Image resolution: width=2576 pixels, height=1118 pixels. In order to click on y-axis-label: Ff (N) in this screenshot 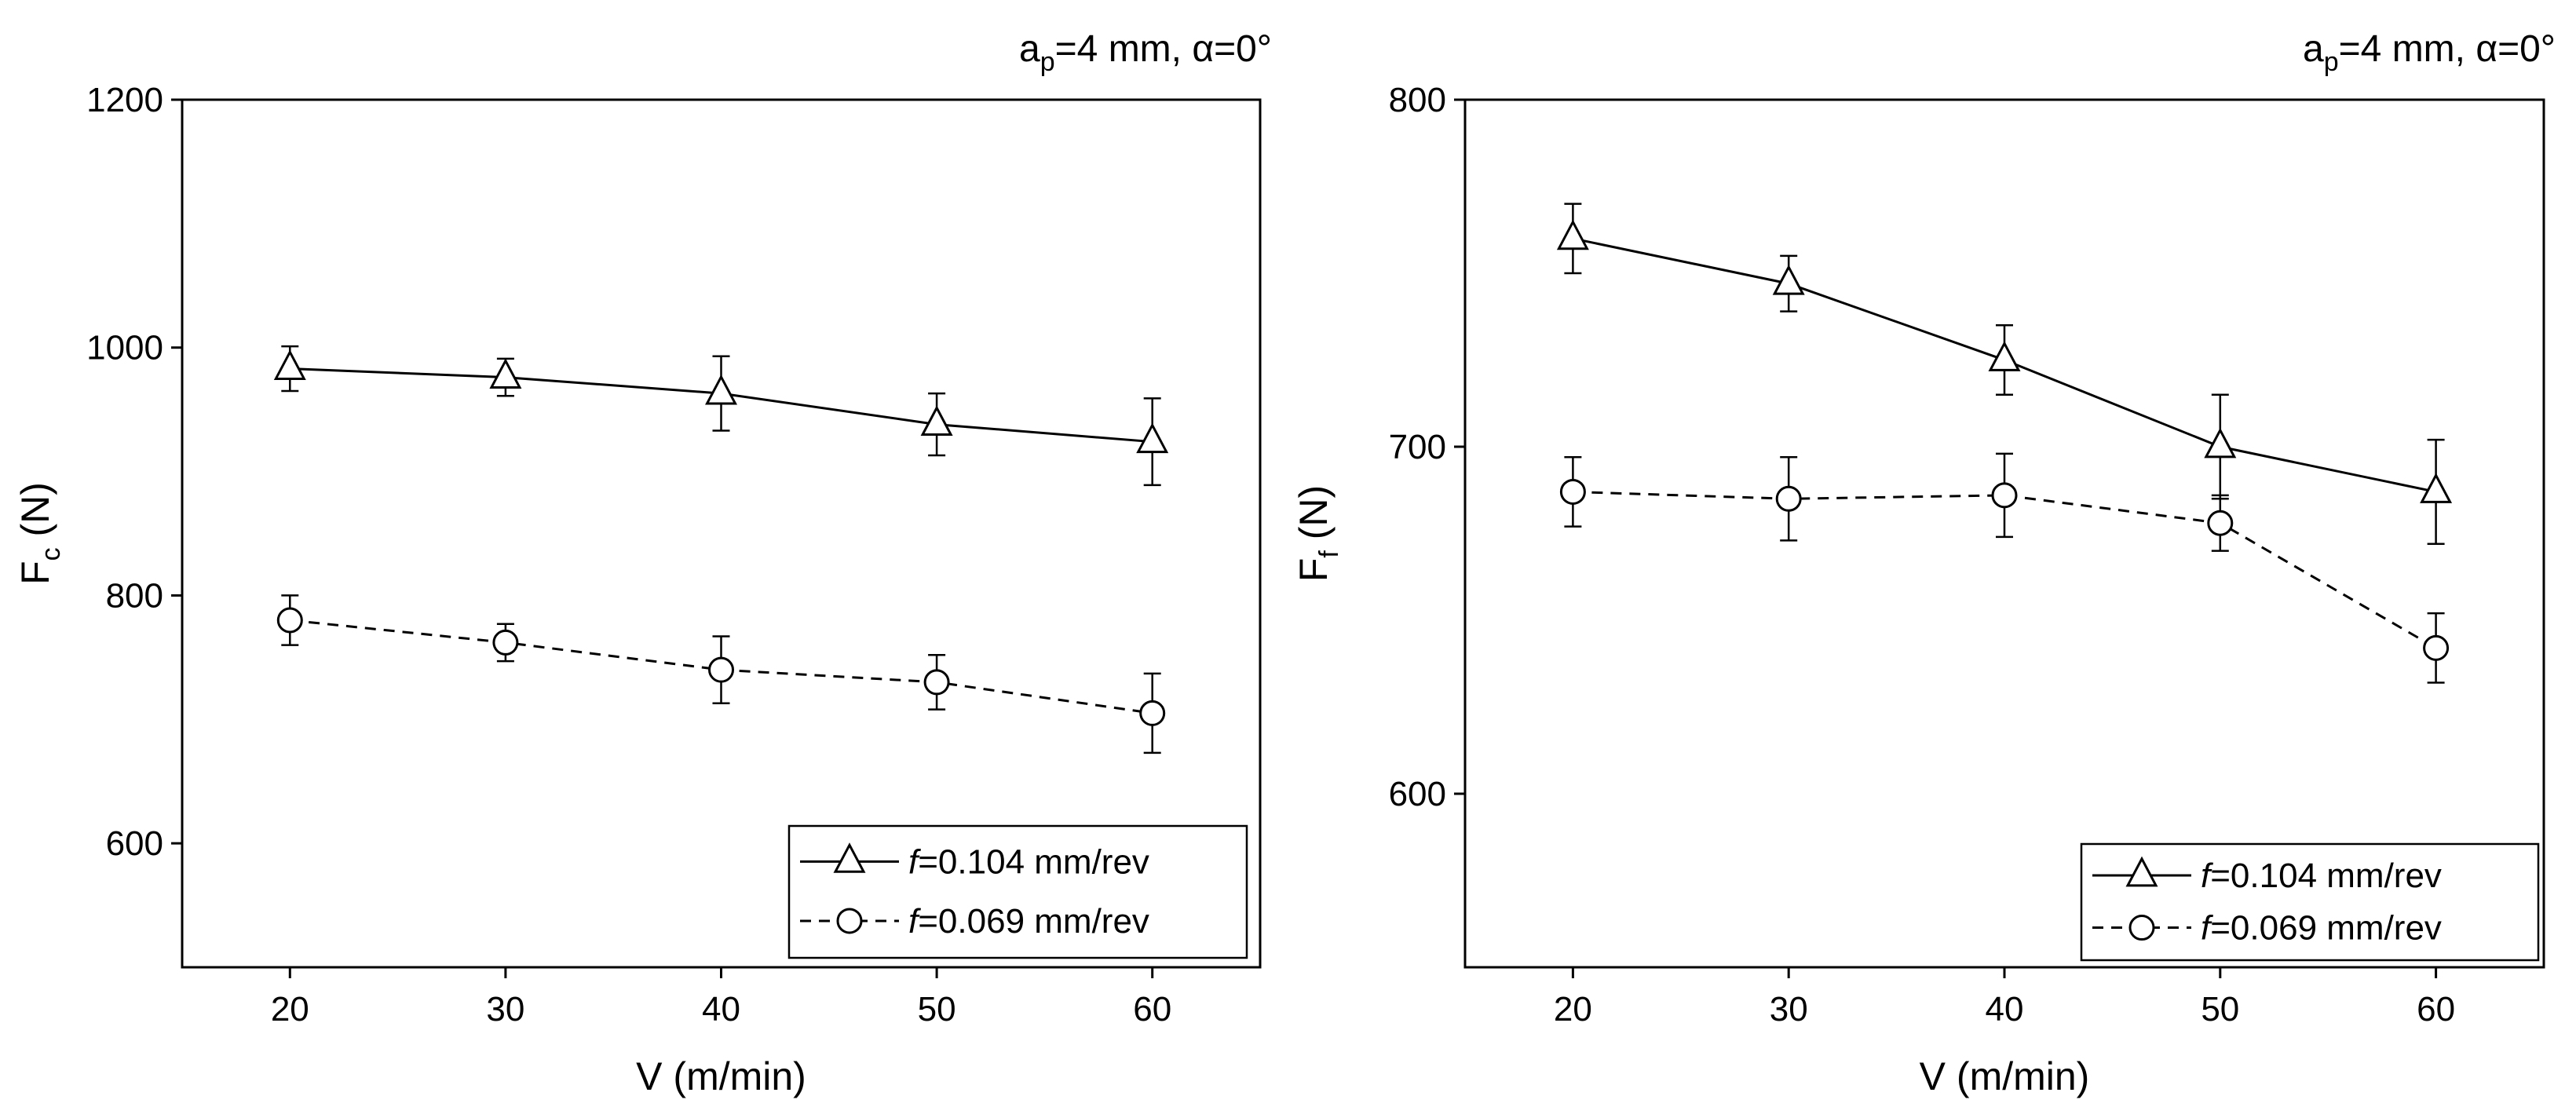, I will do `click(1318, 533)`.